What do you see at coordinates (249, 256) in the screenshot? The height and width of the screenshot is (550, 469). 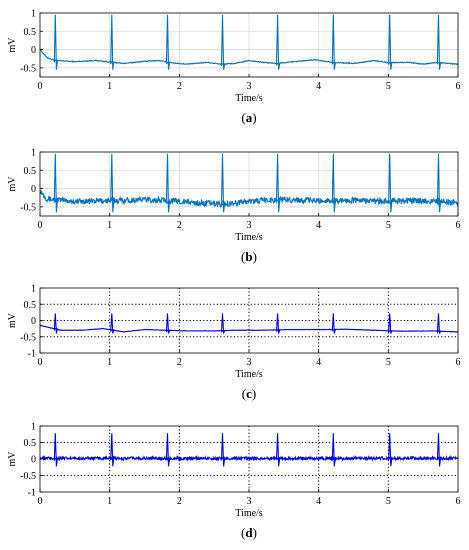 I see `panel-label: (b)` at bounding box center [249, 256].